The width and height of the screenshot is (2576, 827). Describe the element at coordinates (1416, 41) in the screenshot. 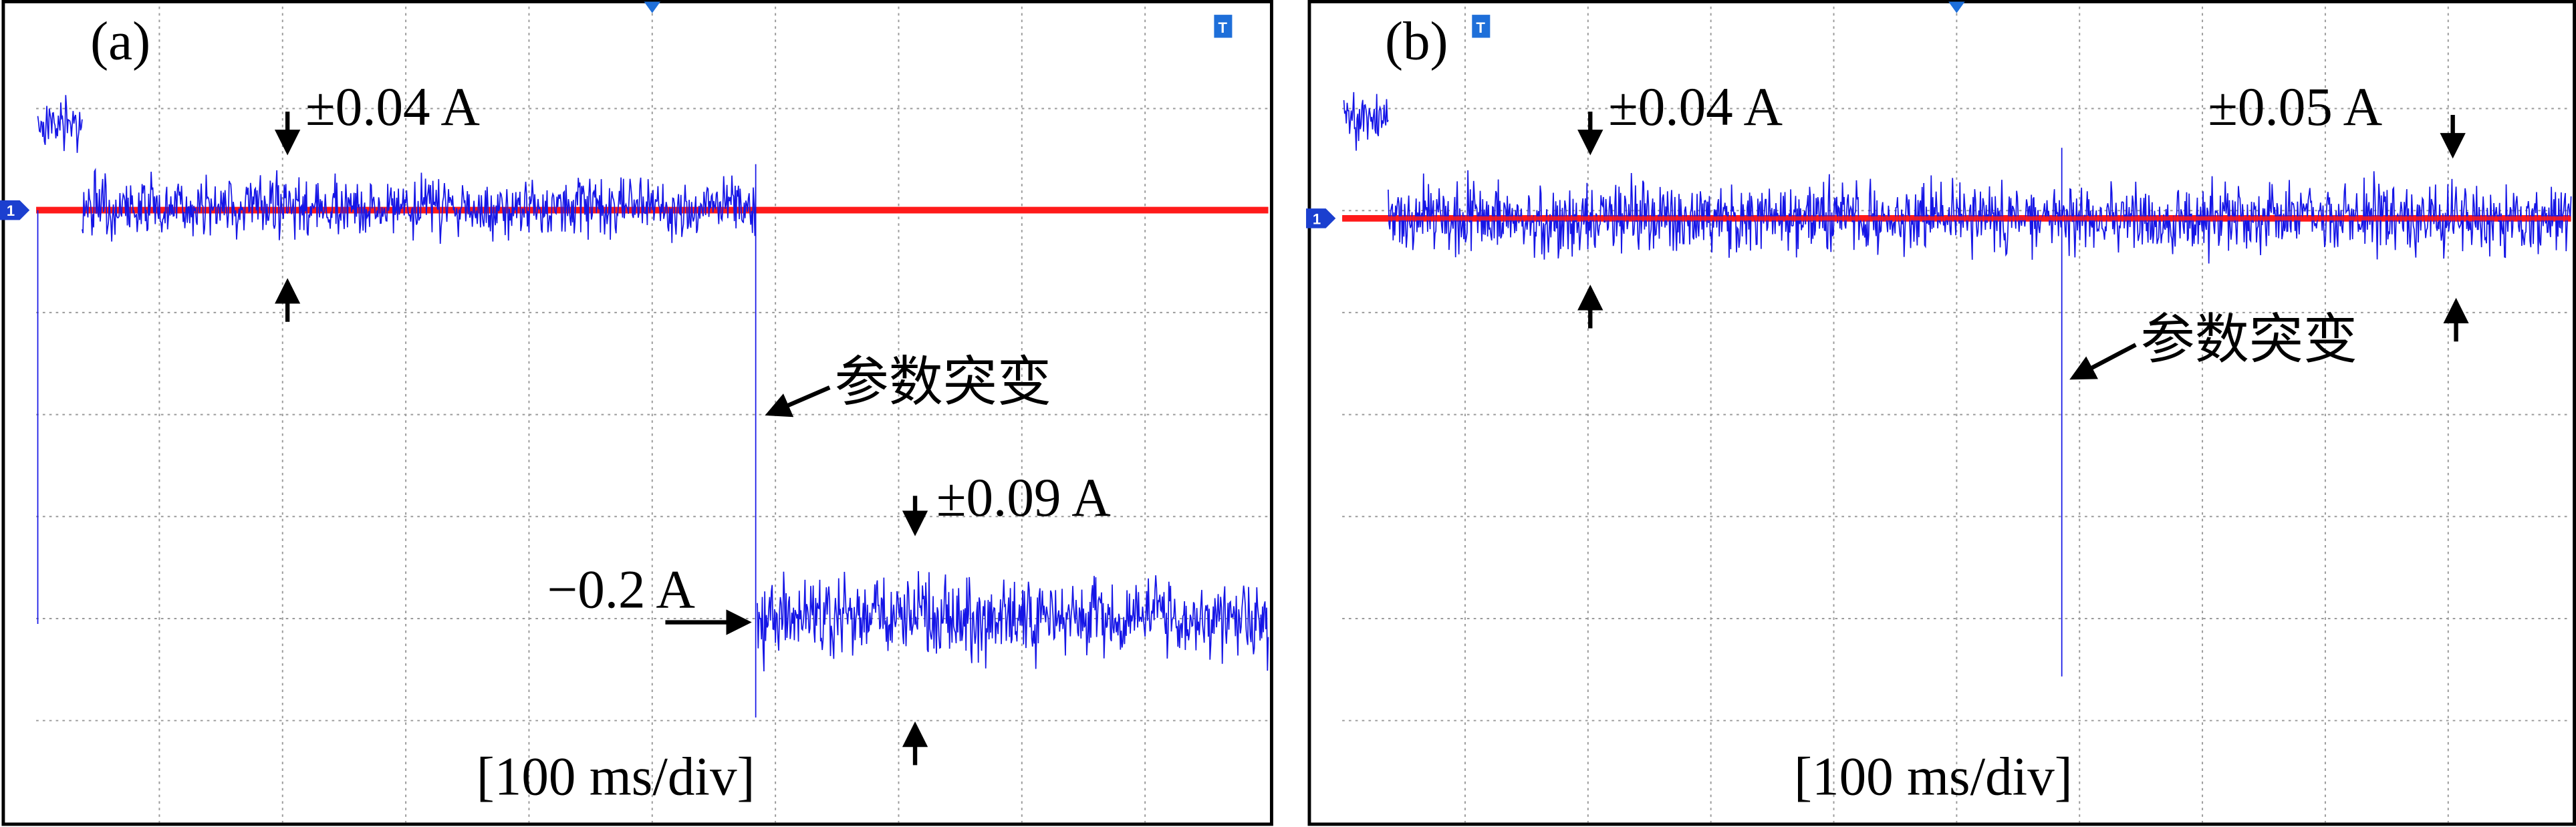

I see `panel-label: (b)` at that location.